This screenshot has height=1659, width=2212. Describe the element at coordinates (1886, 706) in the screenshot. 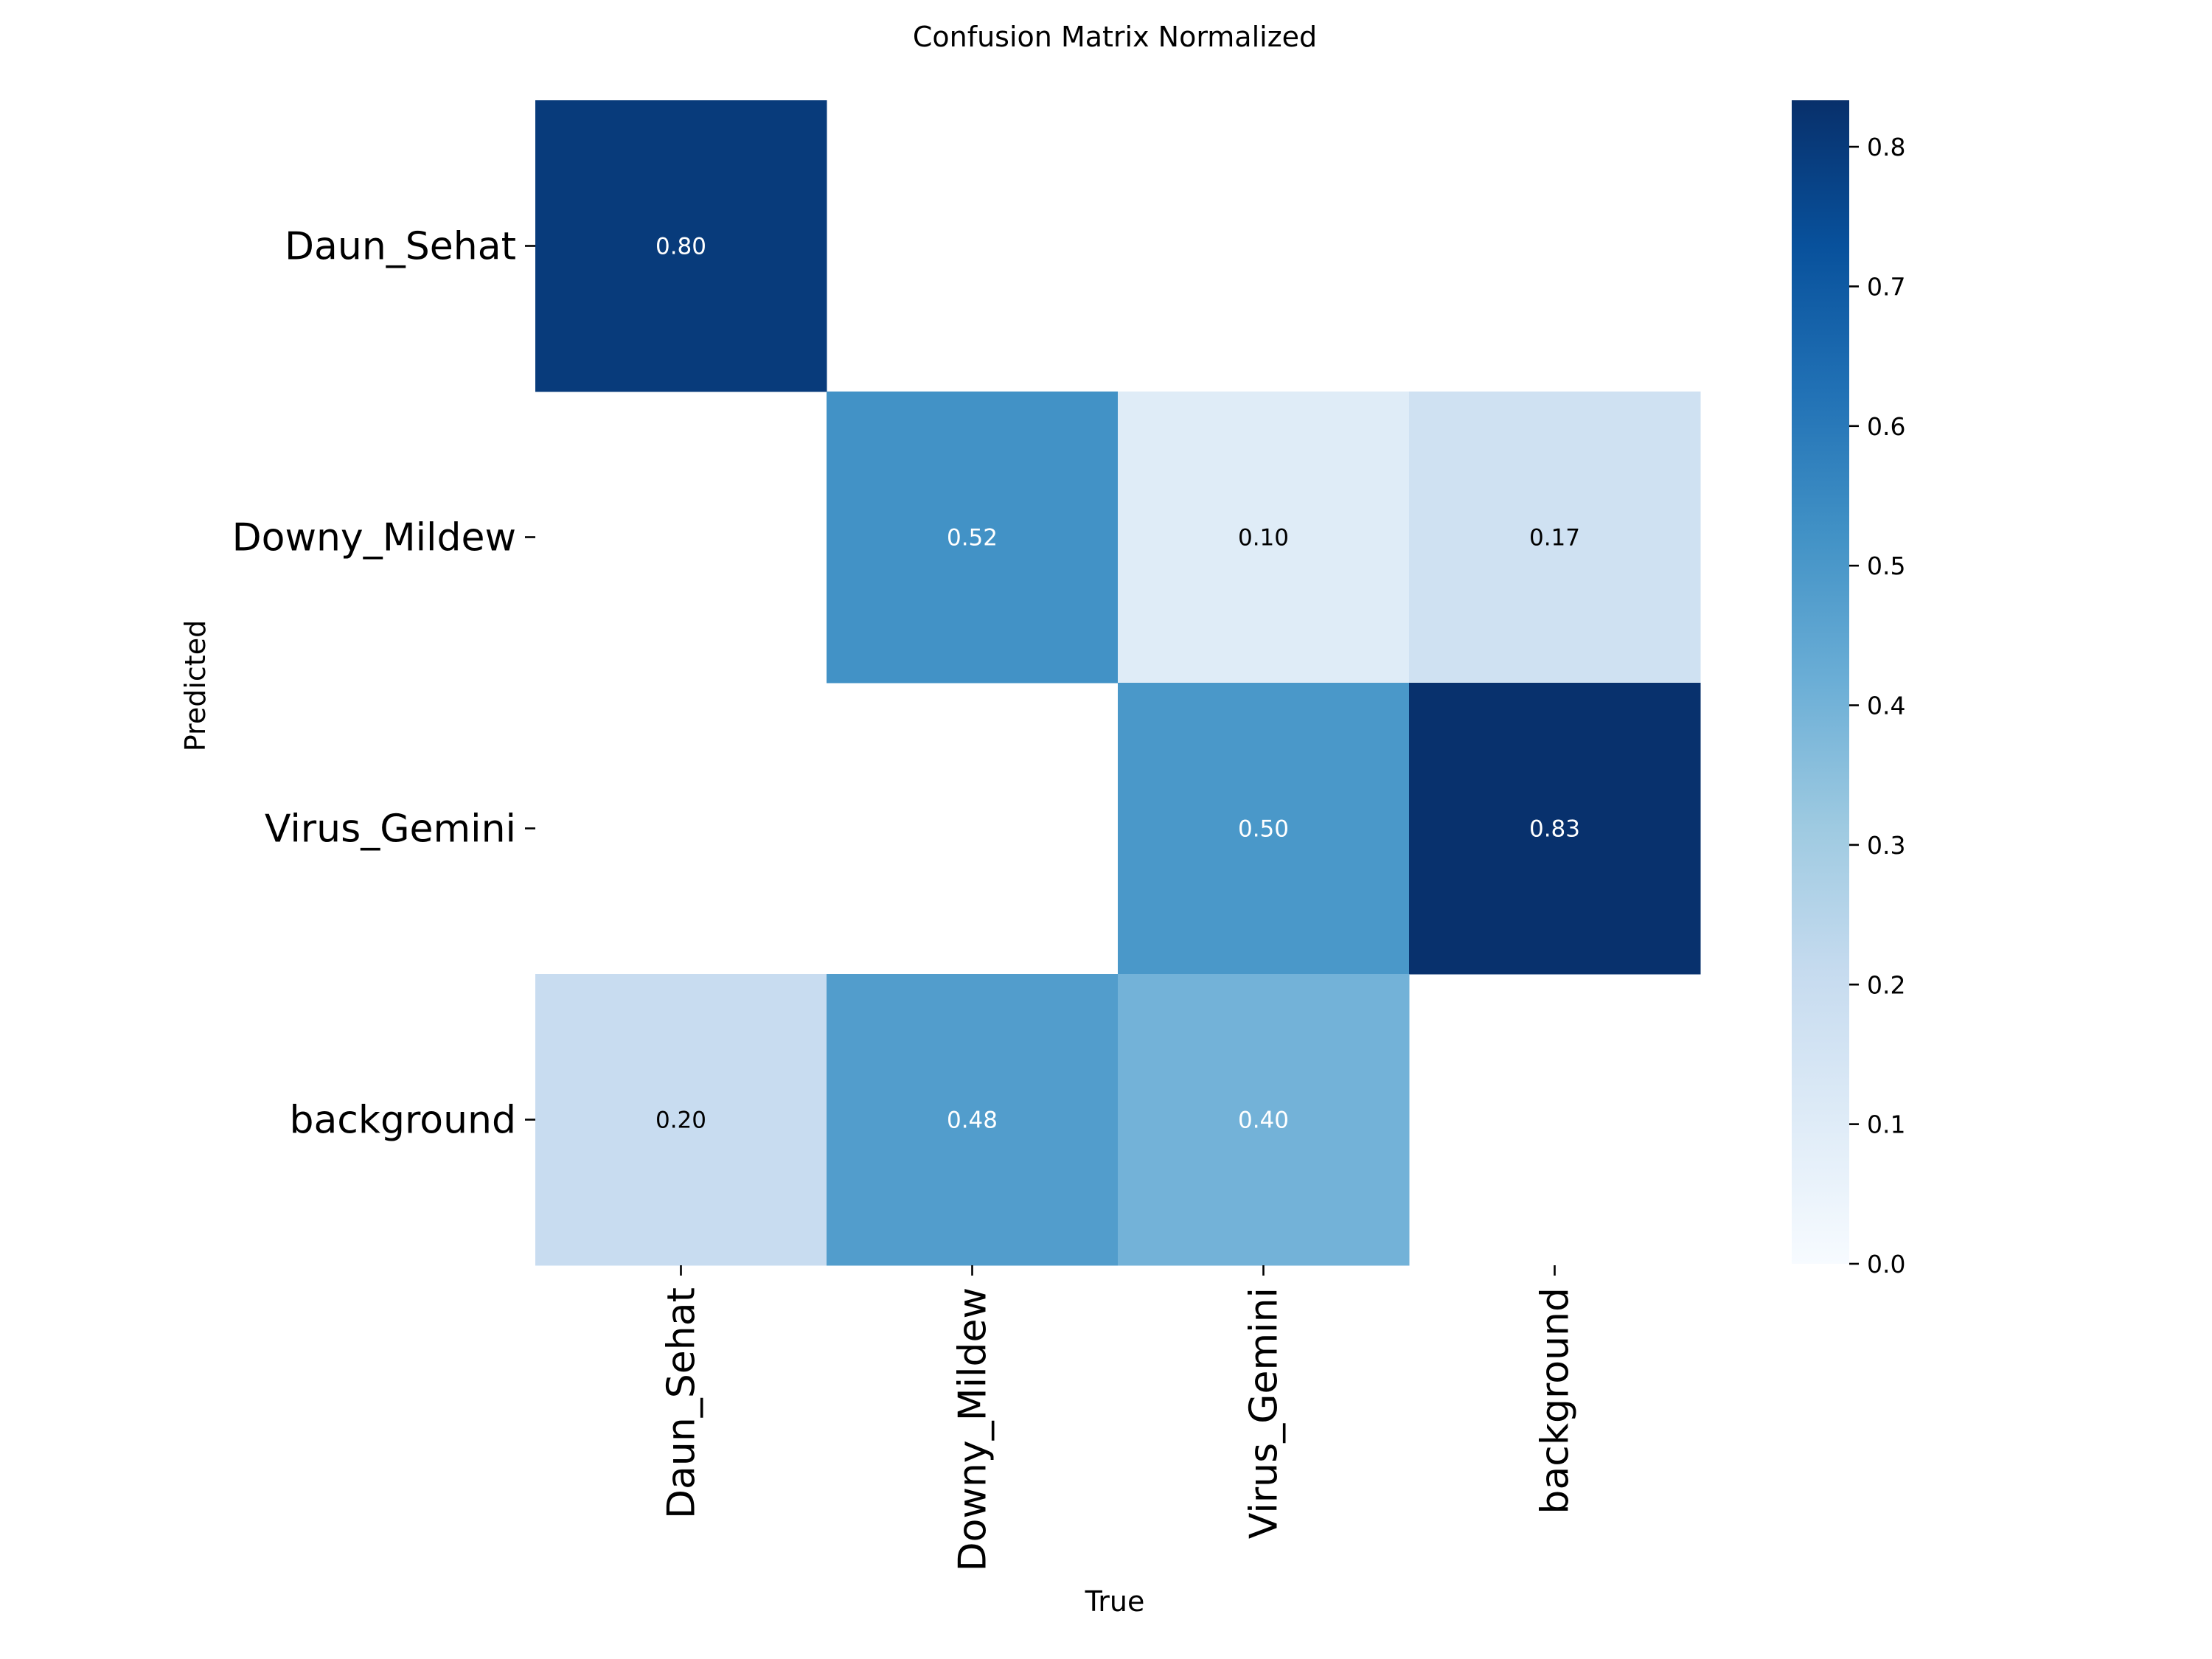

I see `colorbar-tick-label: 0.4` at that location.